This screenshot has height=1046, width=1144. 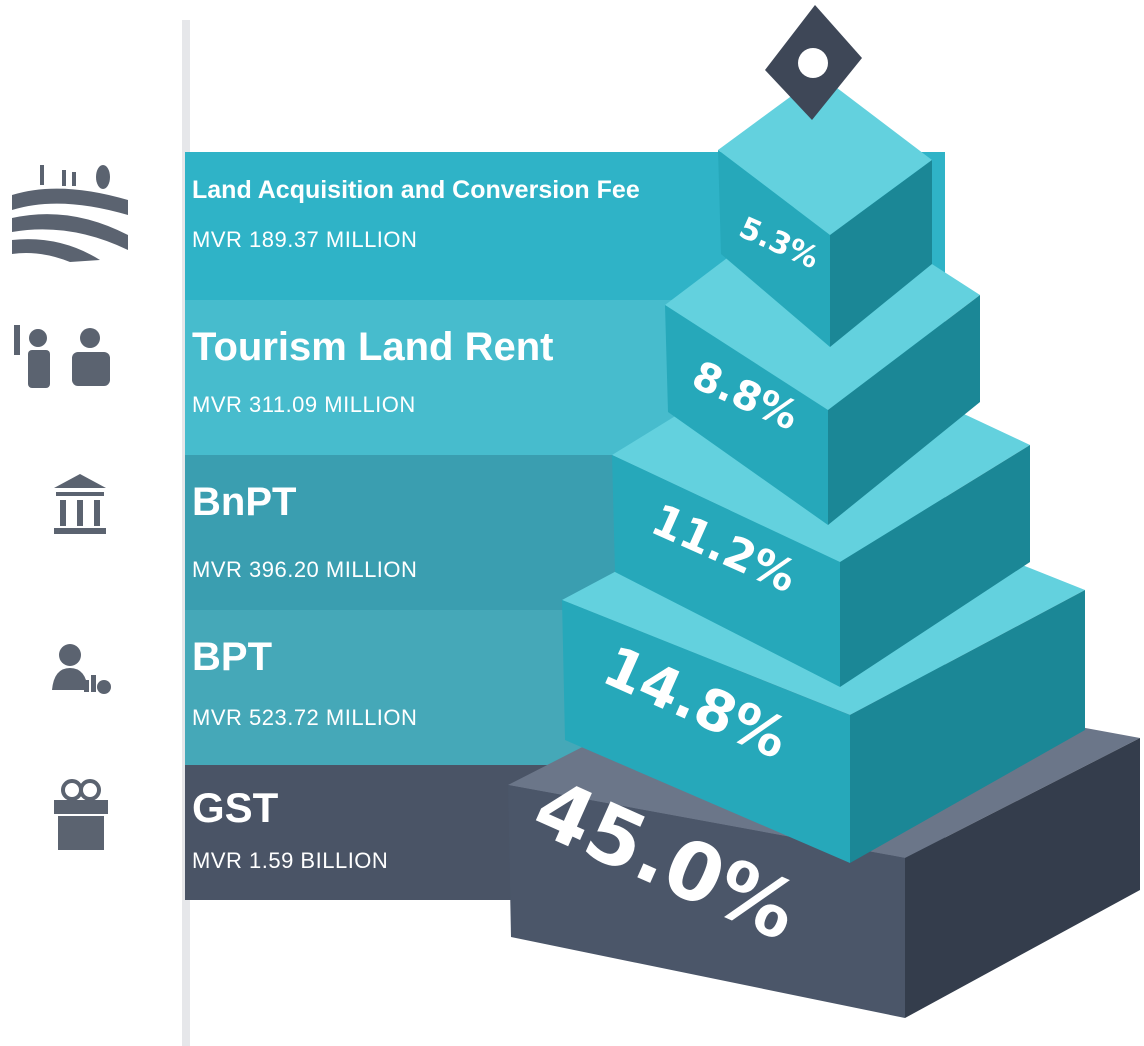 What do you see at coordinates (81, 669) in the screenshot?
I see `business-icon` at bounding box center [81, 669].